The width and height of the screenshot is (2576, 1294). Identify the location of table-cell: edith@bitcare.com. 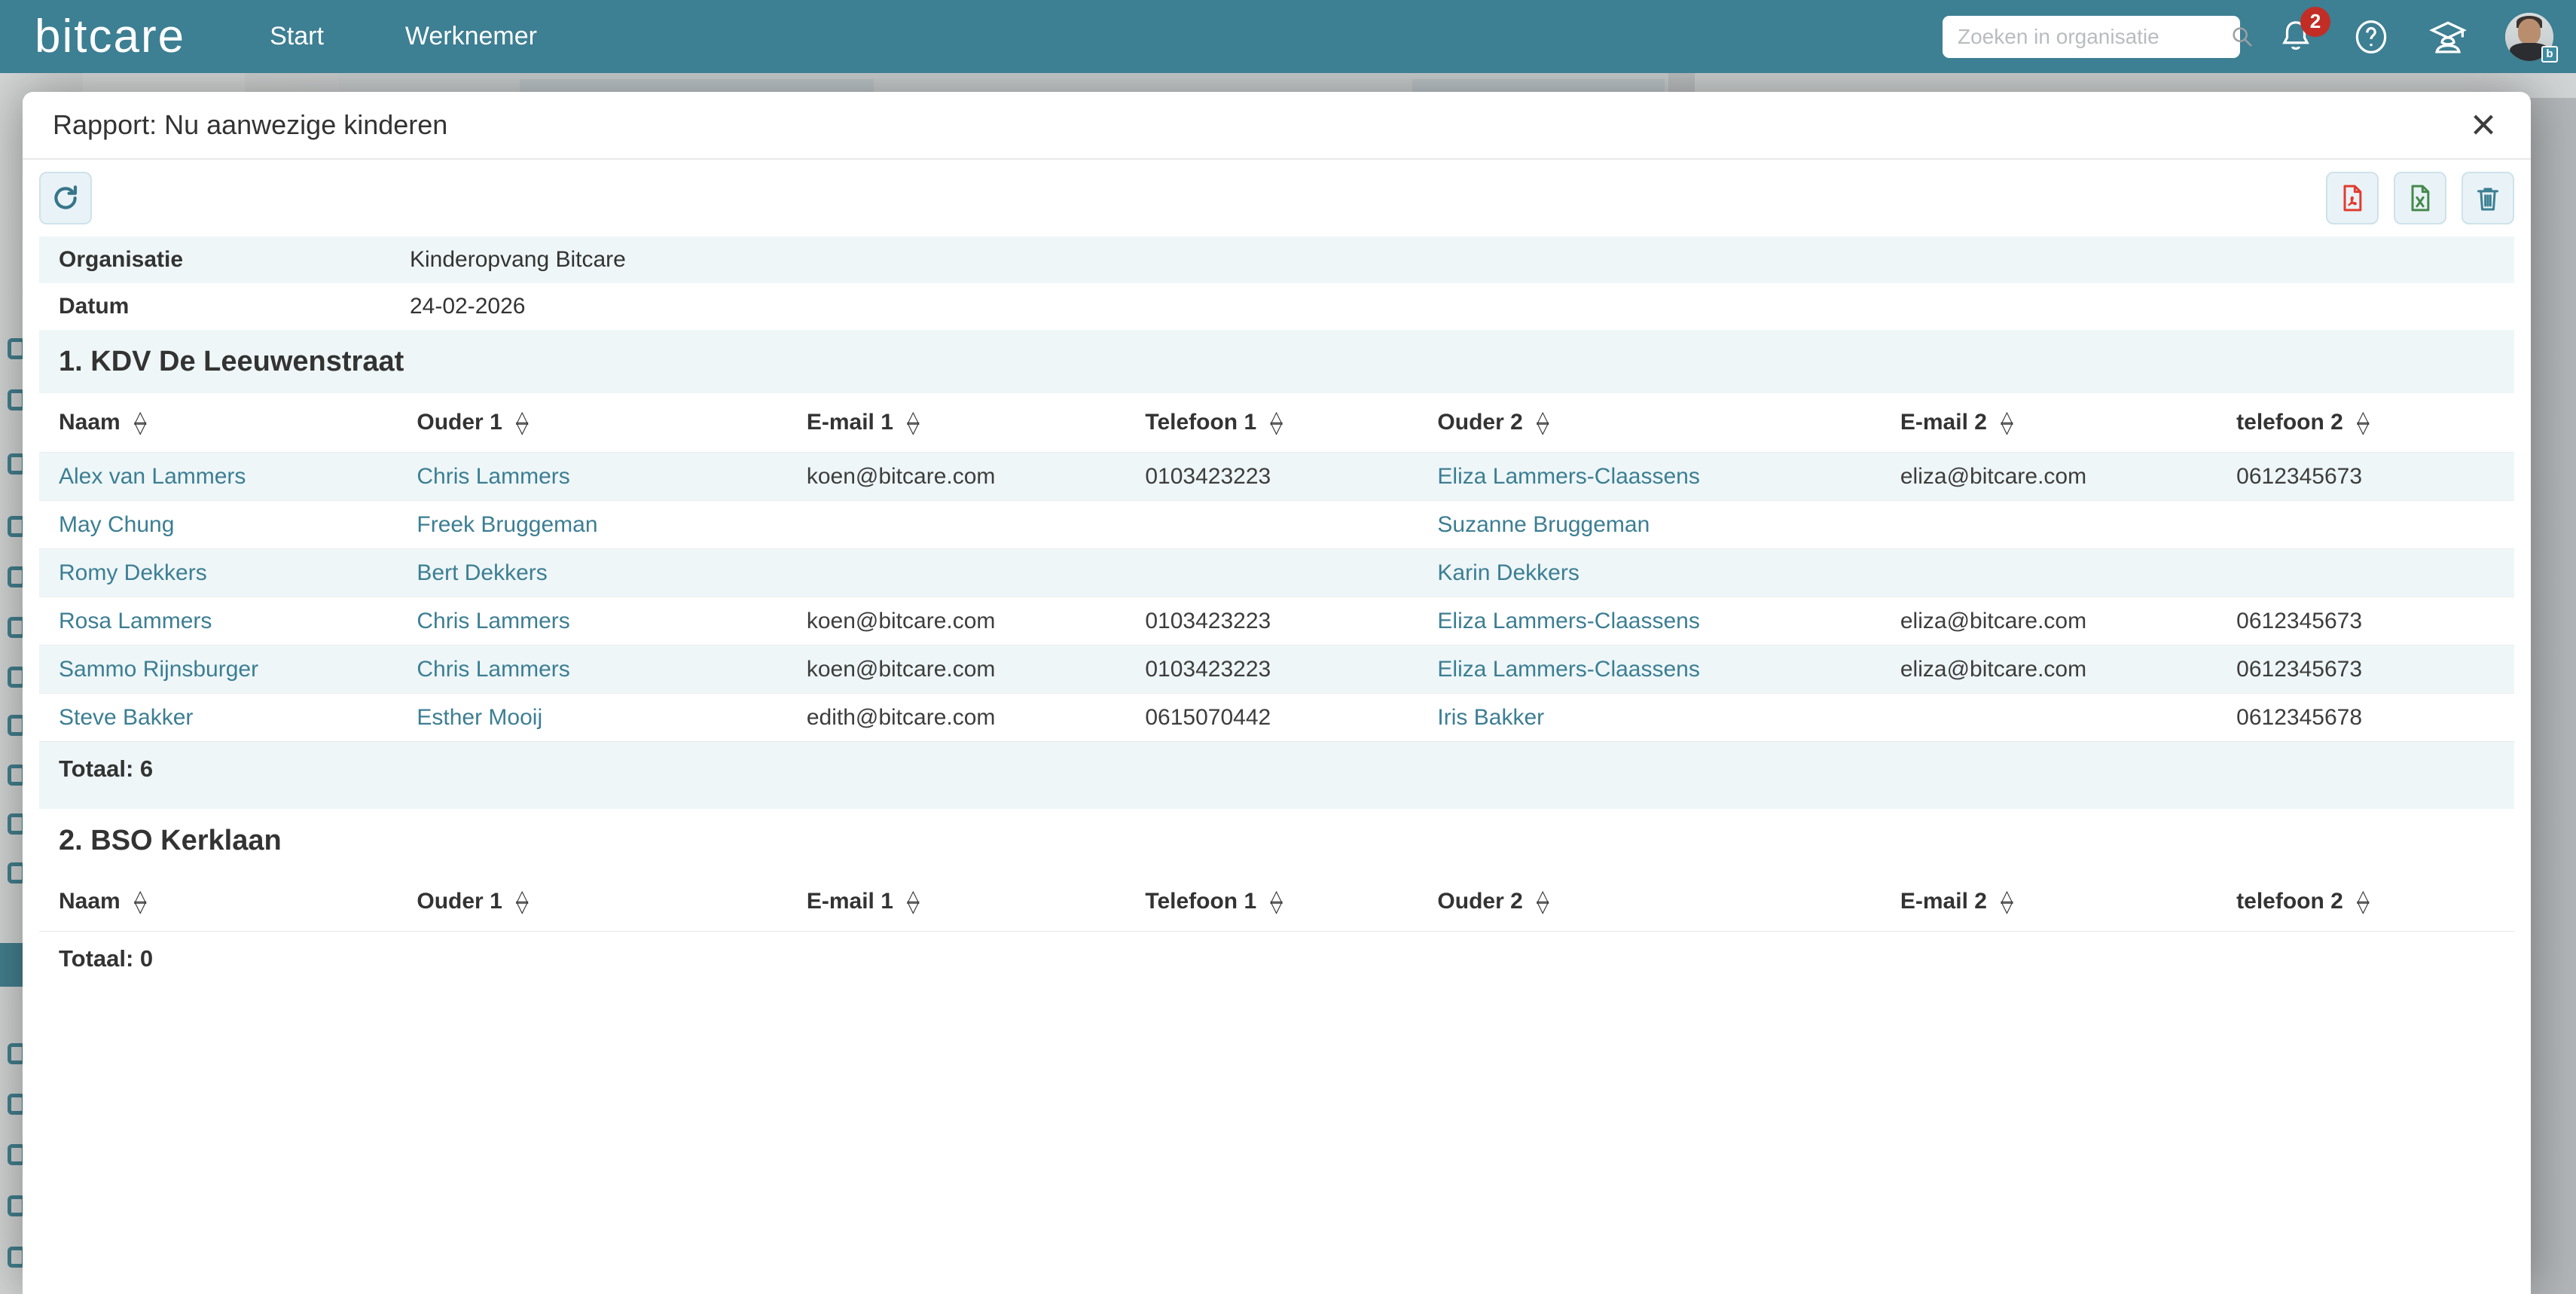
(977, 718).